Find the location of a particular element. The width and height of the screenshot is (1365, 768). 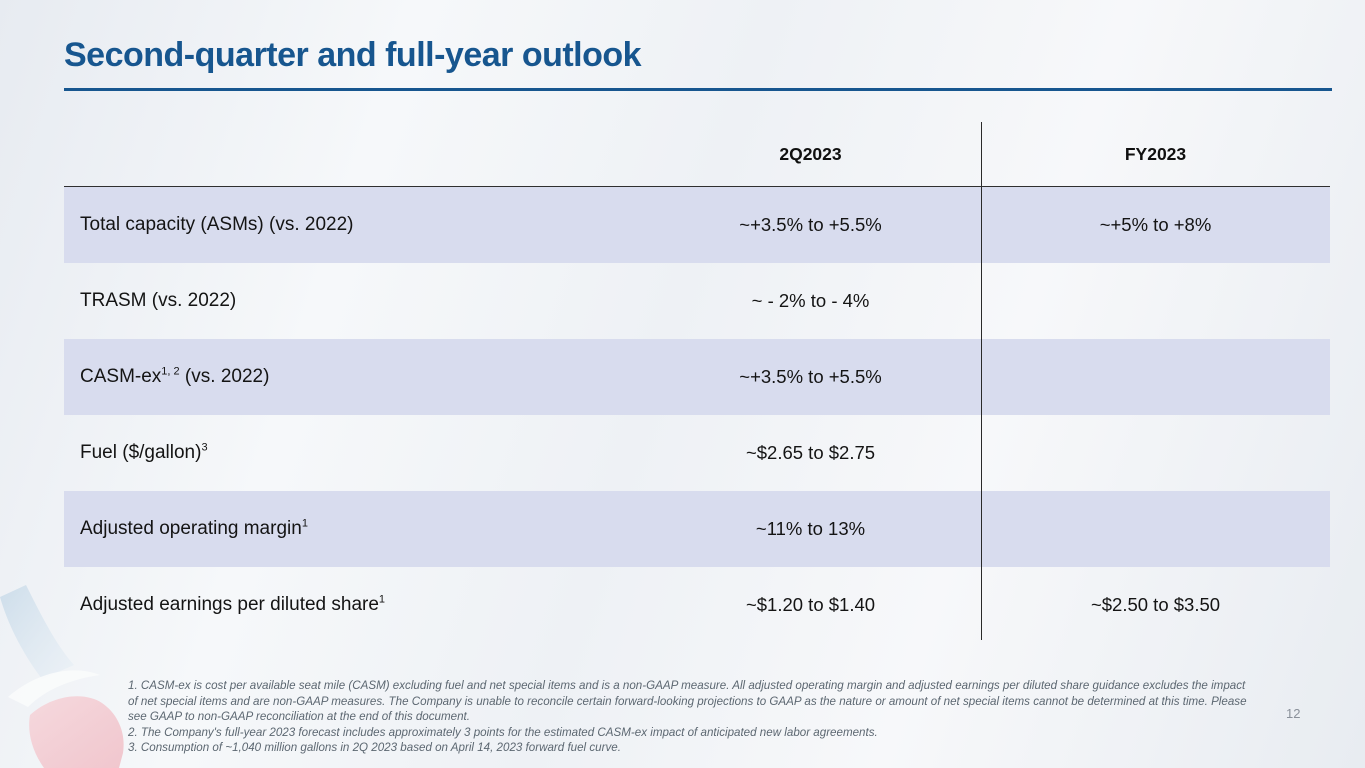

row-label: Fuel ($/gallon)3 is located at coordinates (352, 453).